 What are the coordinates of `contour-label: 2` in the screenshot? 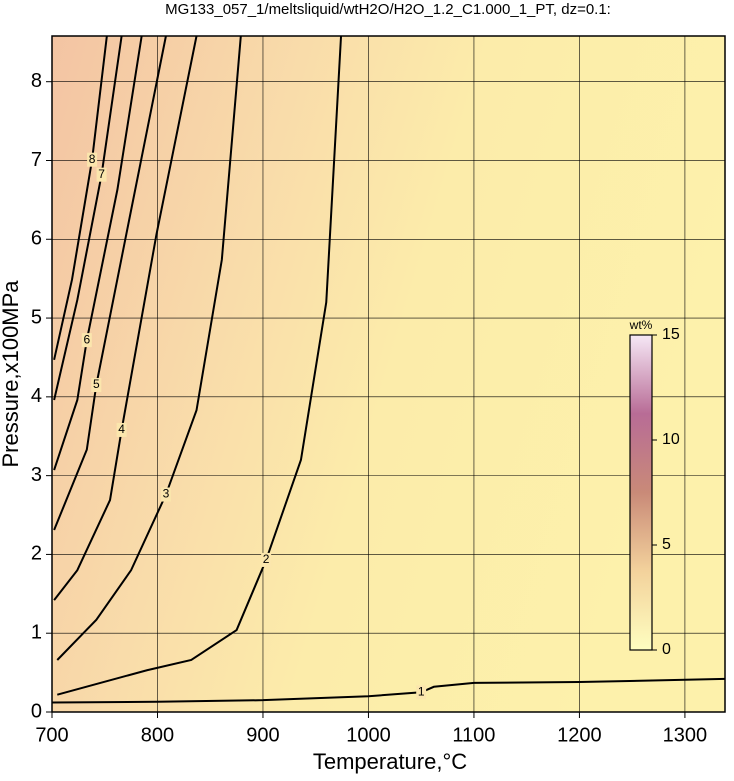 It's located at (266, 559).